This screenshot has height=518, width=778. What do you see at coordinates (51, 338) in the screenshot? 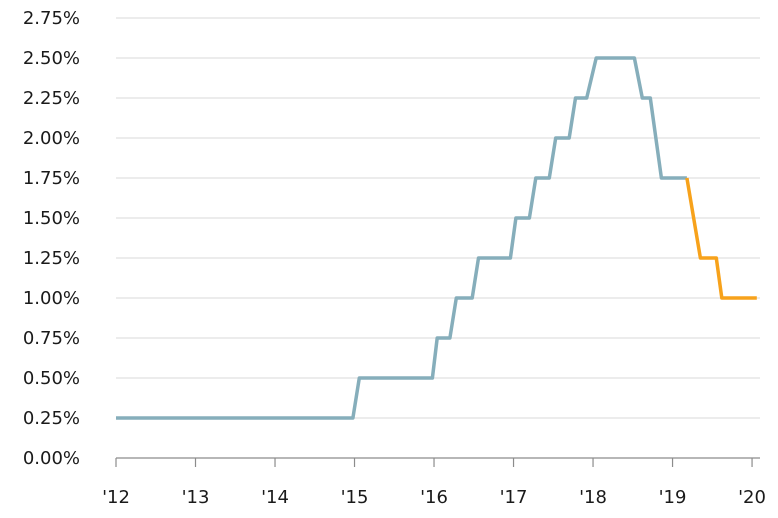
I see `y-tick-label: 0.75%` at bounding box center [51, 338].